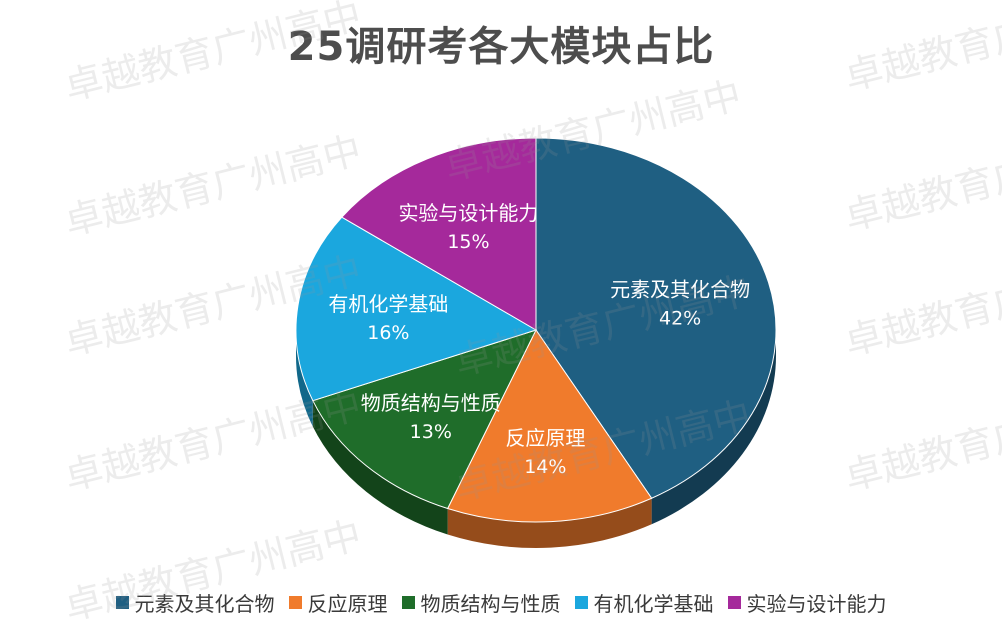 The width and height of the screenshot is (1002, 631). I want to click on chart-legend: 元素及其化合物 反应原理 物质结构与性质 有机化学基础 实验与设计能力, so click(501, 602).